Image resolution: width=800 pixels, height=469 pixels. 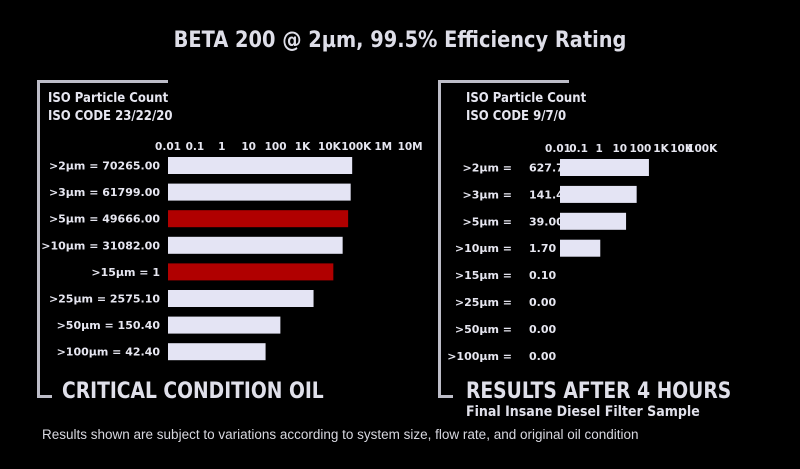 What do you see at coordinates (104, 299) in the screenshot?
I see `left-category-label: >25µm = 2575.10` at bounding box center [104, 299].